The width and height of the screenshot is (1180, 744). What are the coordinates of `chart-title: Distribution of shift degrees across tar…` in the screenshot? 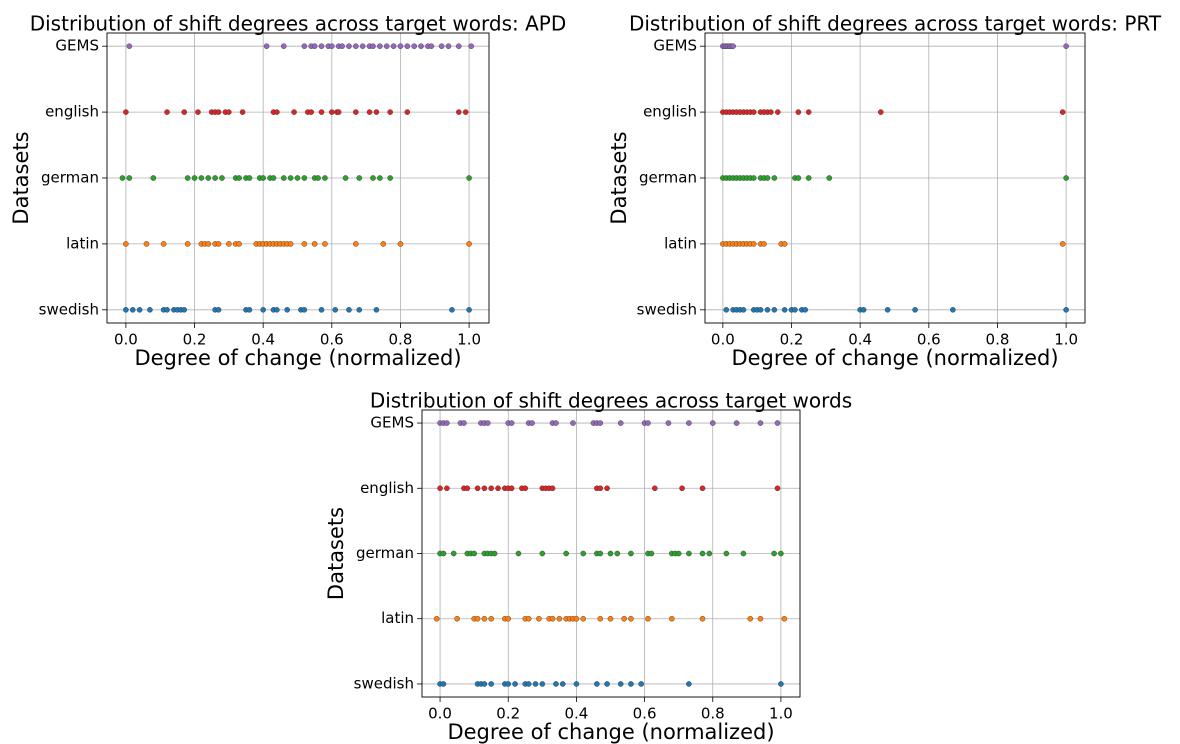 It's located at (298, 24).